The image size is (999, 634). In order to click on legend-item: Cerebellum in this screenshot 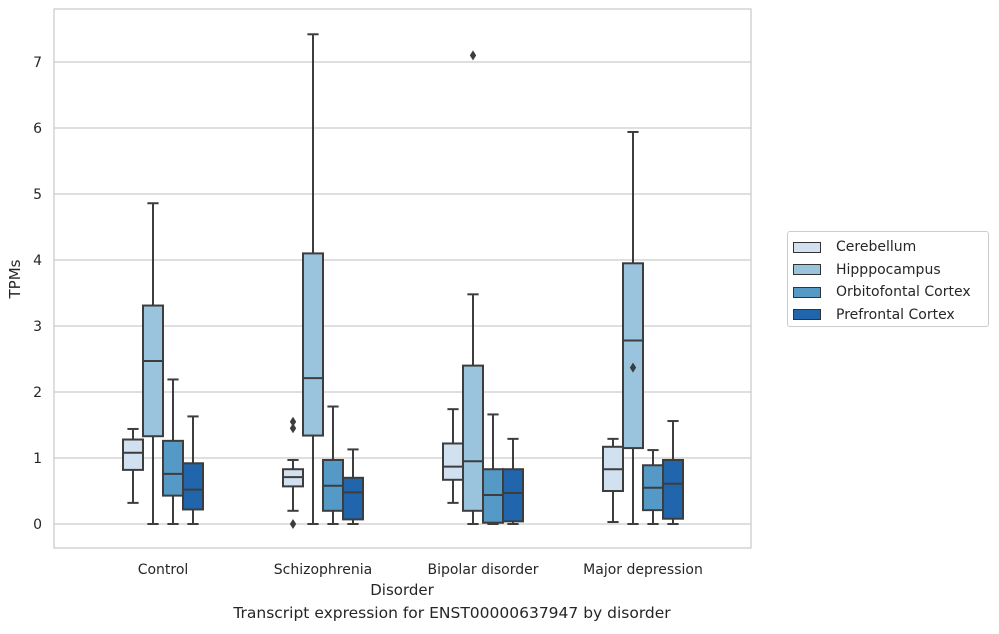, I will do `click(890, 247)`.